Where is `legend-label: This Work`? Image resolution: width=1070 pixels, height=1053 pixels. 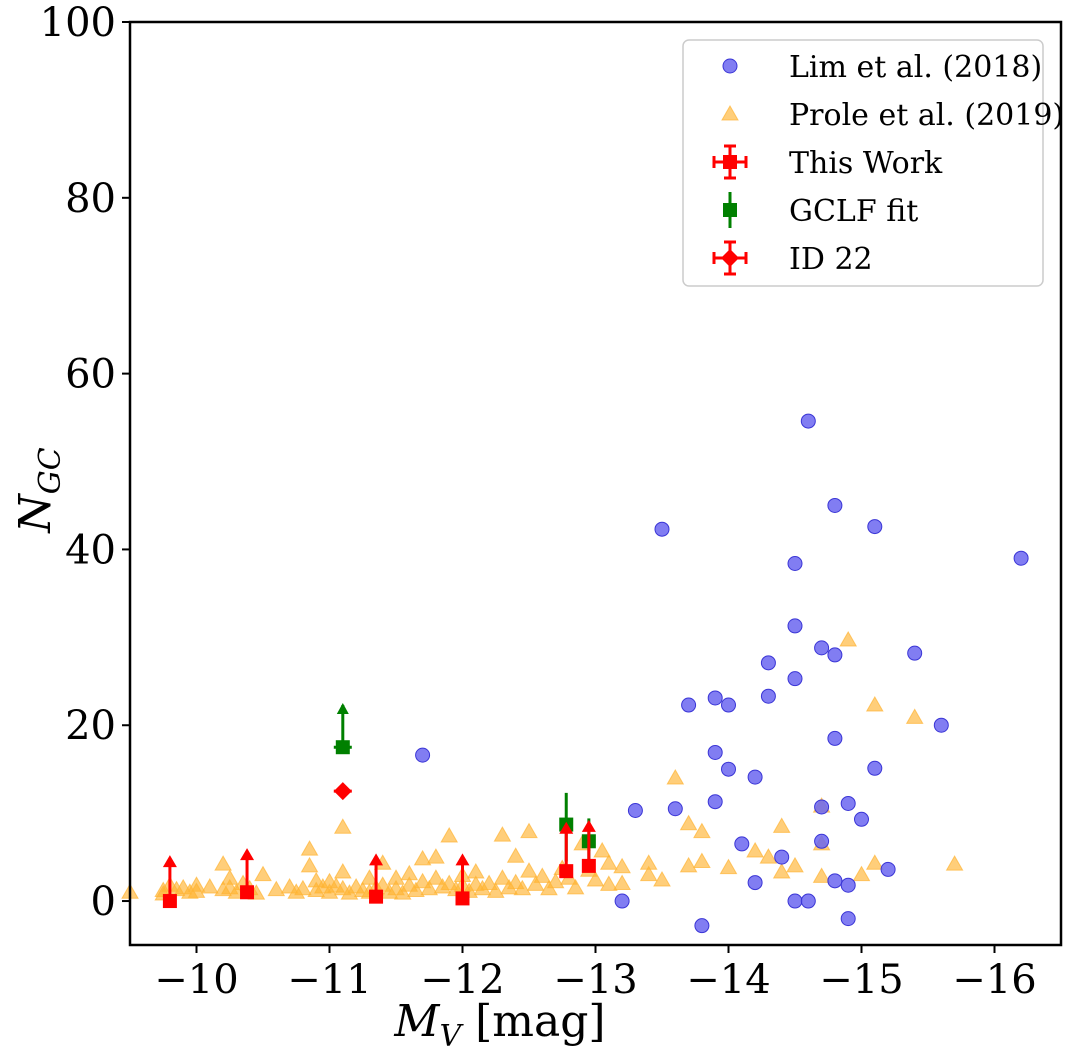 legend-label: This Work is located at coordinates (866, 163).